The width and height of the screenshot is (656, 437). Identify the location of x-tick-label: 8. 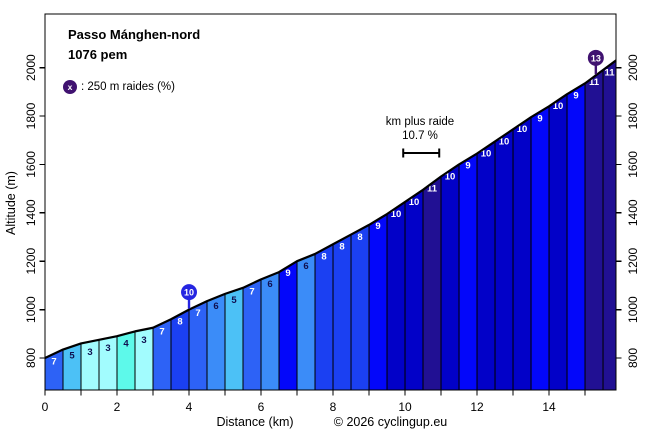
(333, 407).